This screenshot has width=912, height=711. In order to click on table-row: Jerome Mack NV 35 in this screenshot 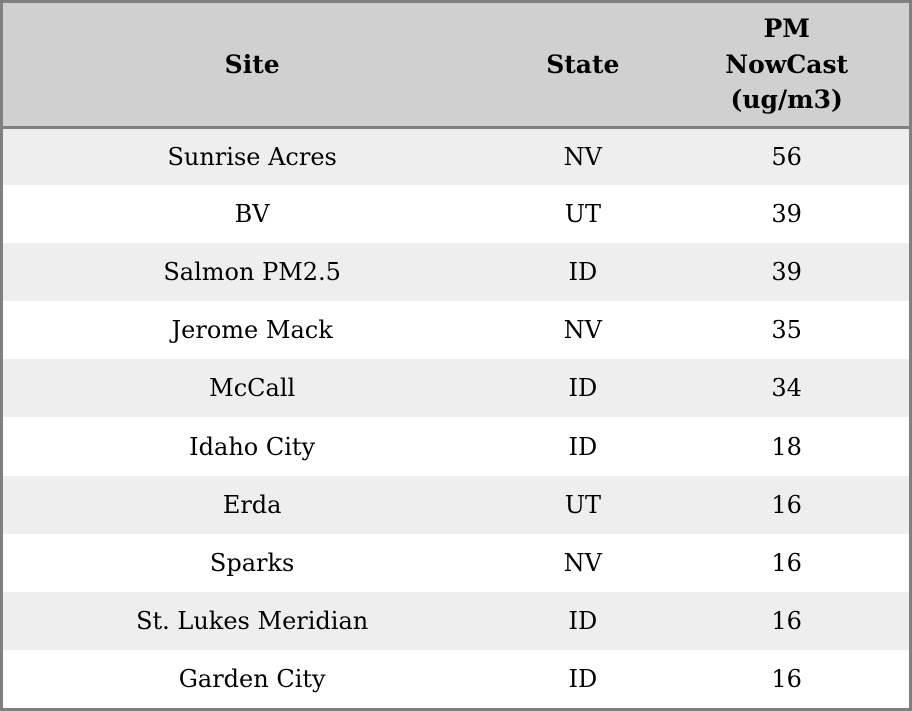, I will do `click(456, 330)`.